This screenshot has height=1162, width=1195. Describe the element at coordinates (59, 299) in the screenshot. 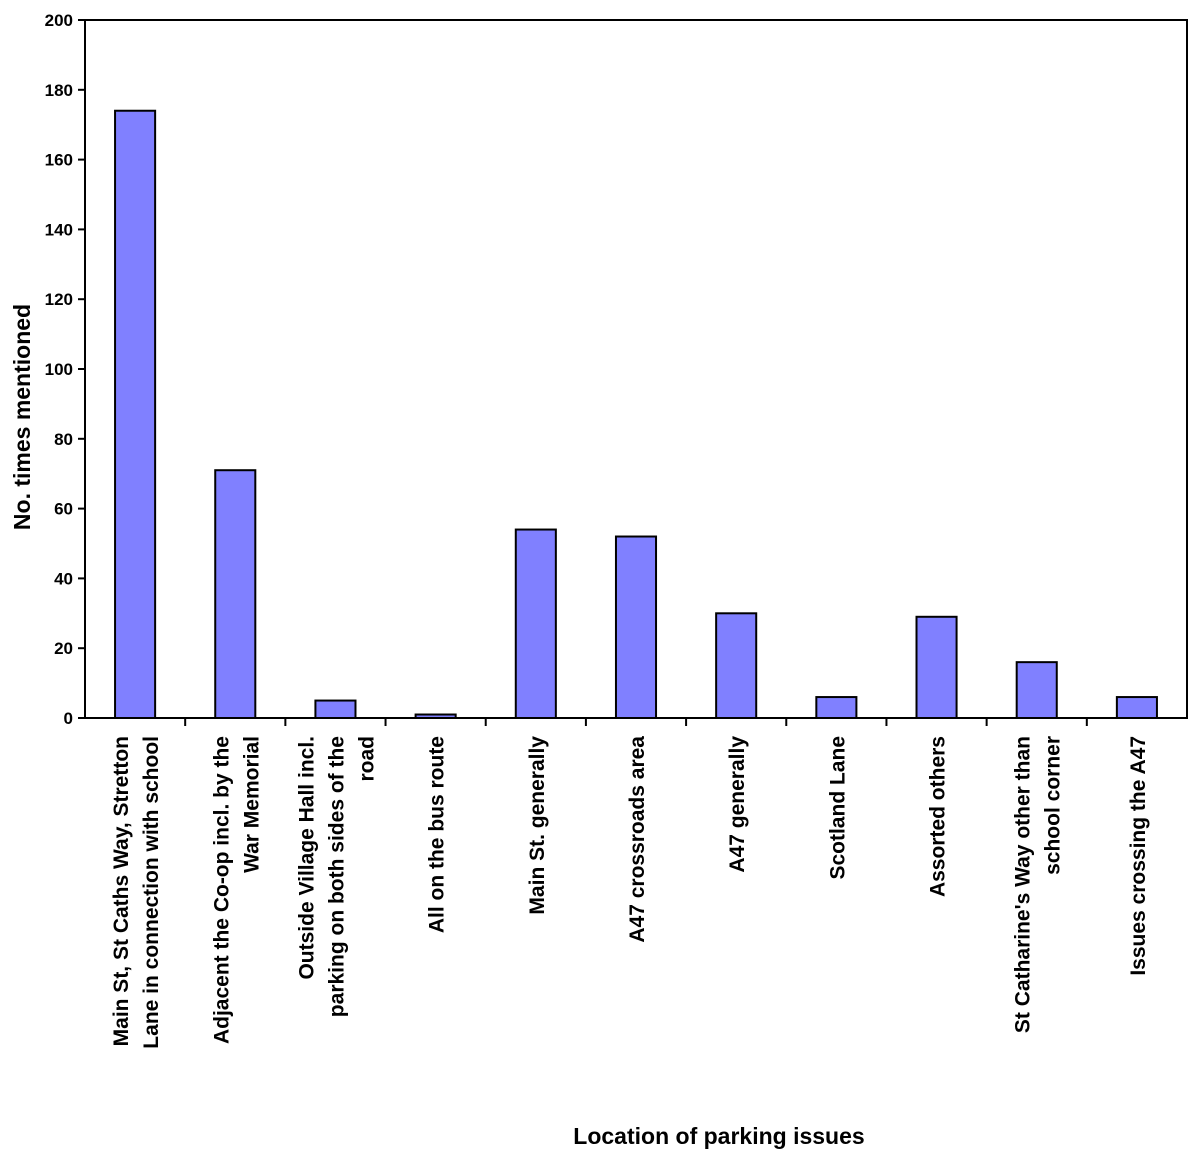

I see `y-tick-label: 120` at that location.